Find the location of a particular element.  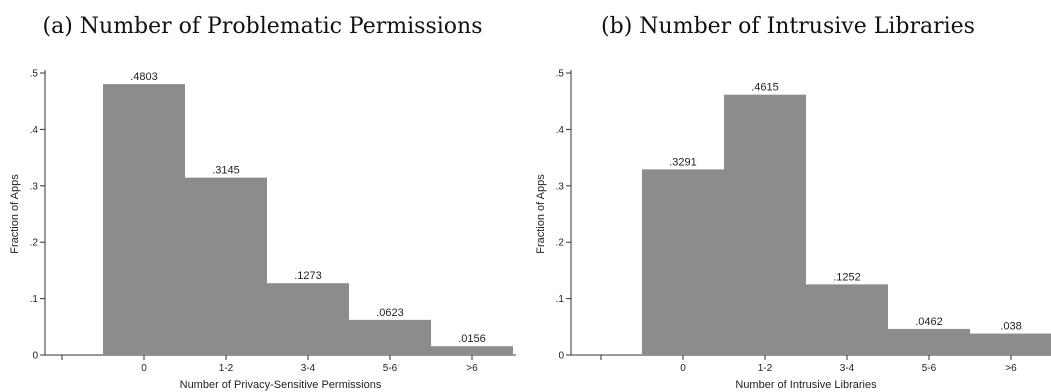

data-label: .1273 is located at coordinates (308, 276).